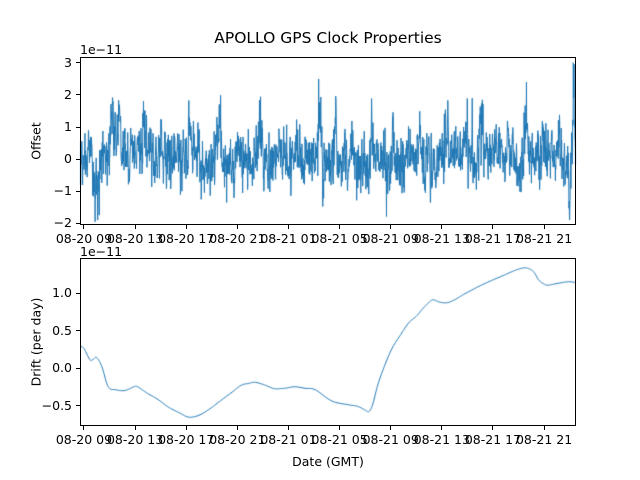 This screenshot has width=640, height=480. Describe the element at coordinates (135, 238) in the screenshot. I see `offset-x-tick-label: 08-20 13` at that location.